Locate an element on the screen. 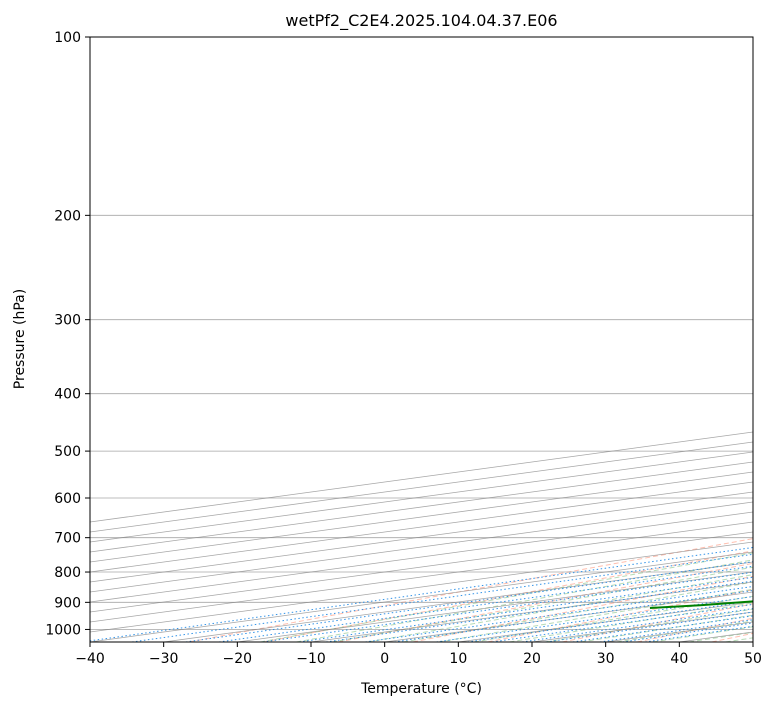 The image size is (775, 708). dewpoint-profile-line is located at coordinates (701, 604).